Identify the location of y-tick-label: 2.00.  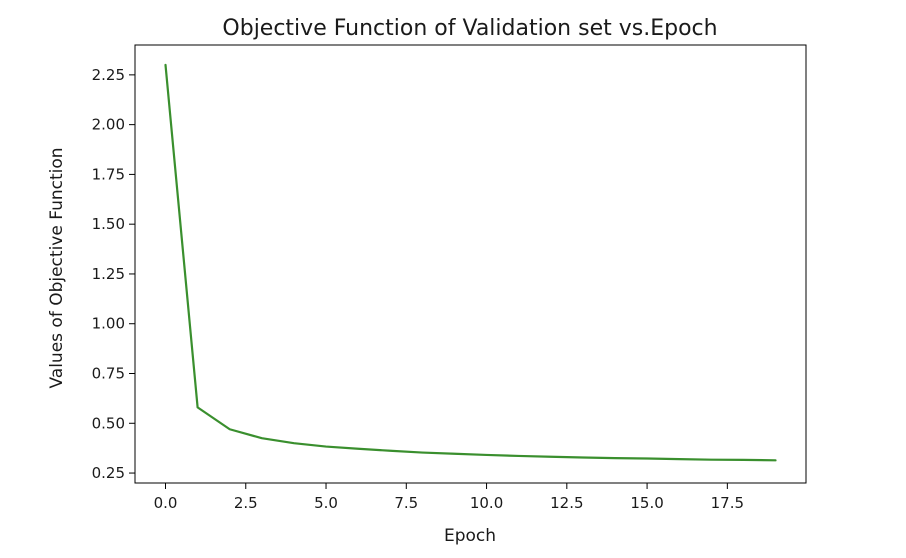
(108, 125).